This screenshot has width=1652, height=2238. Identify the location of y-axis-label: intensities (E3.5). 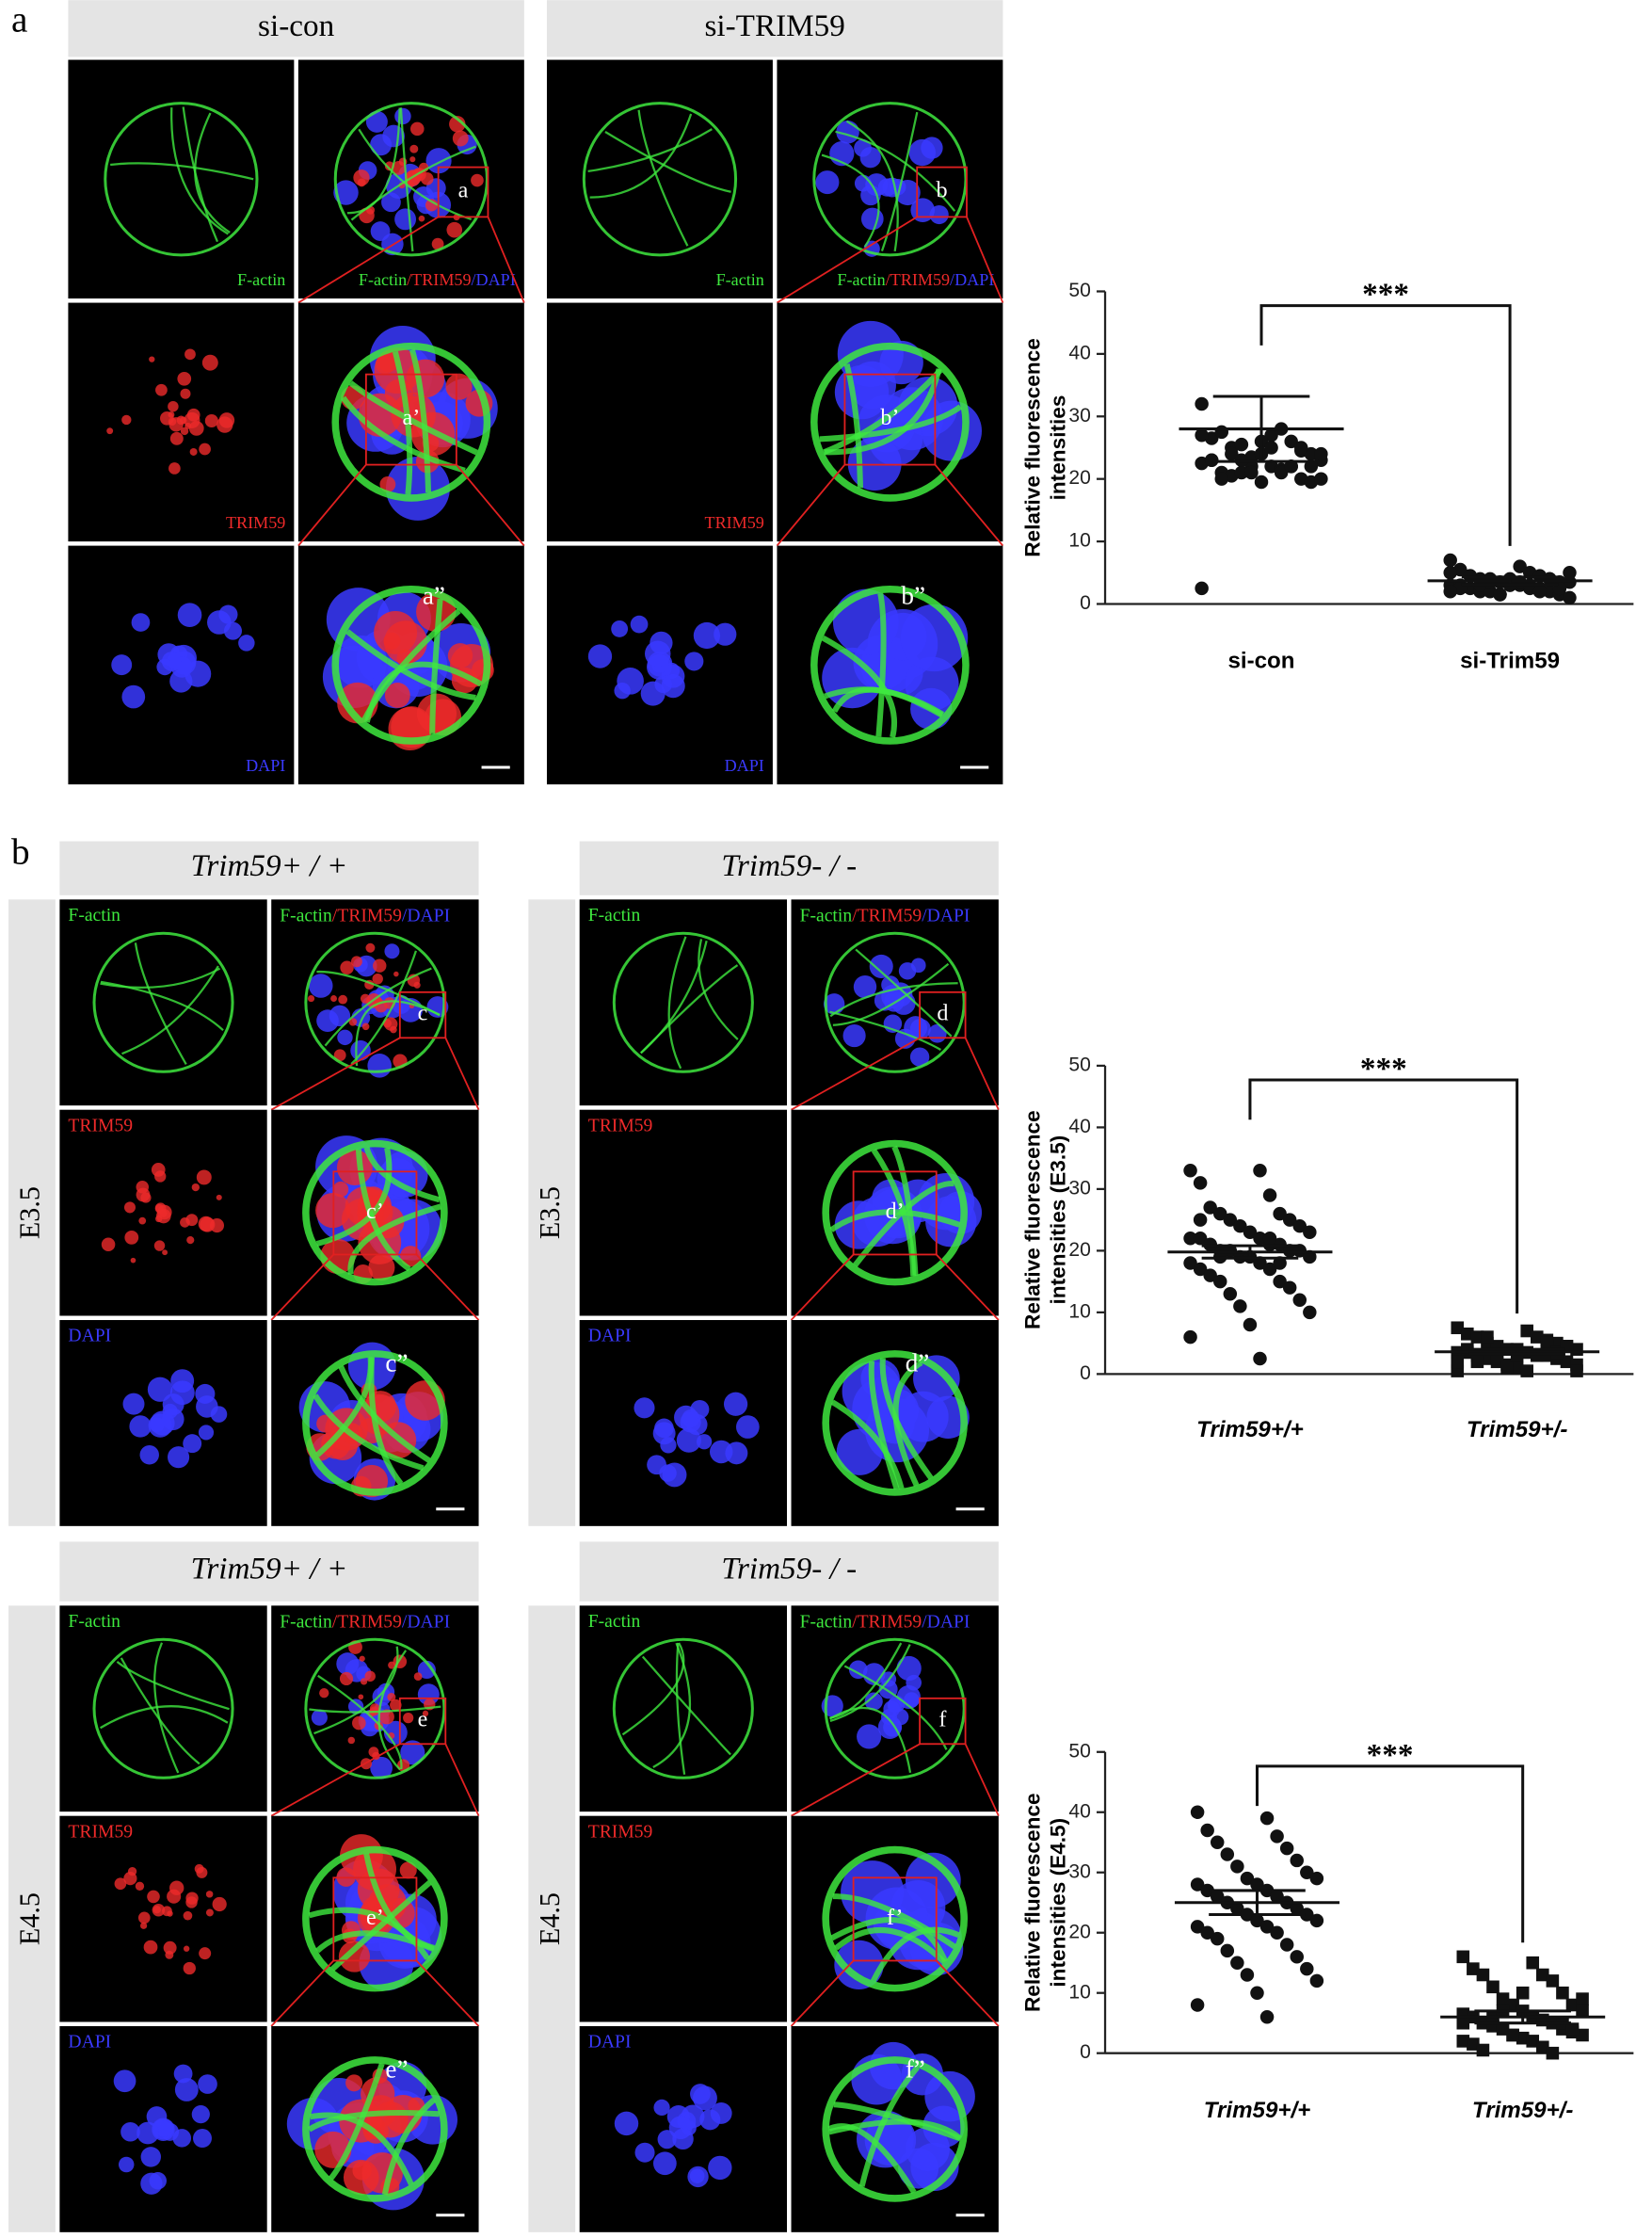
(1058, 1220).